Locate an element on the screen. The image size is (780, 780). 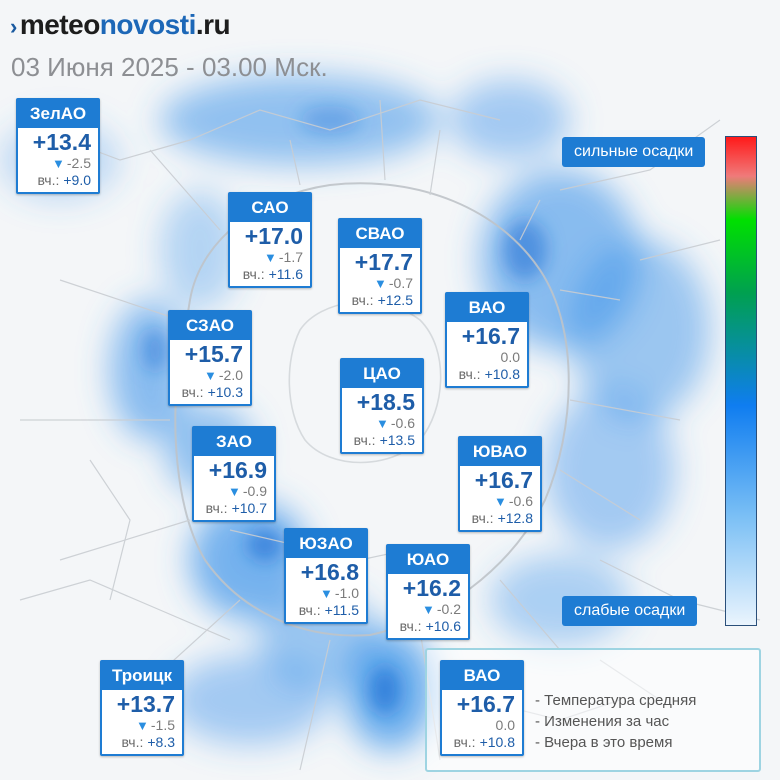
district-yesterday: вч.: +12.8 is located at coordinates (502, 518).